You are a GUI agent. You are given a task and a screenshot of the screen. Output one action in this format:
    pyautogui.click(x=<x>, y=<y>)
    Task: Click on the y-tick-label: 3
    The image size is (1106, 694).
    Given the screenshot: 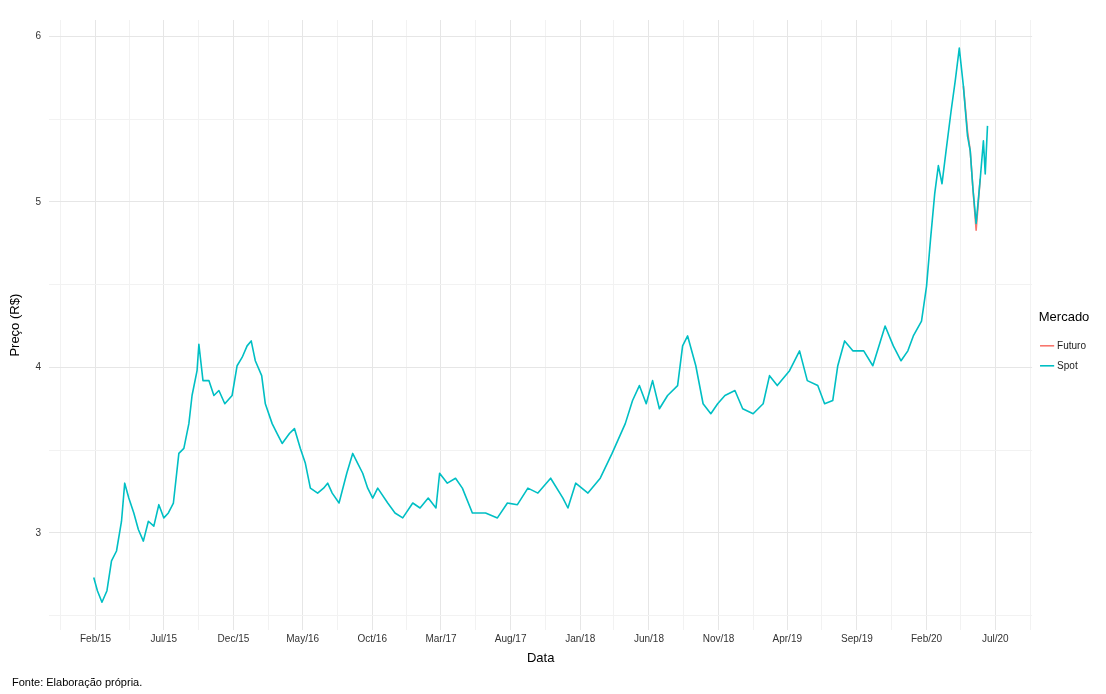 What is the action you would take?
    pyautogui.click(x=38, y=532)
    